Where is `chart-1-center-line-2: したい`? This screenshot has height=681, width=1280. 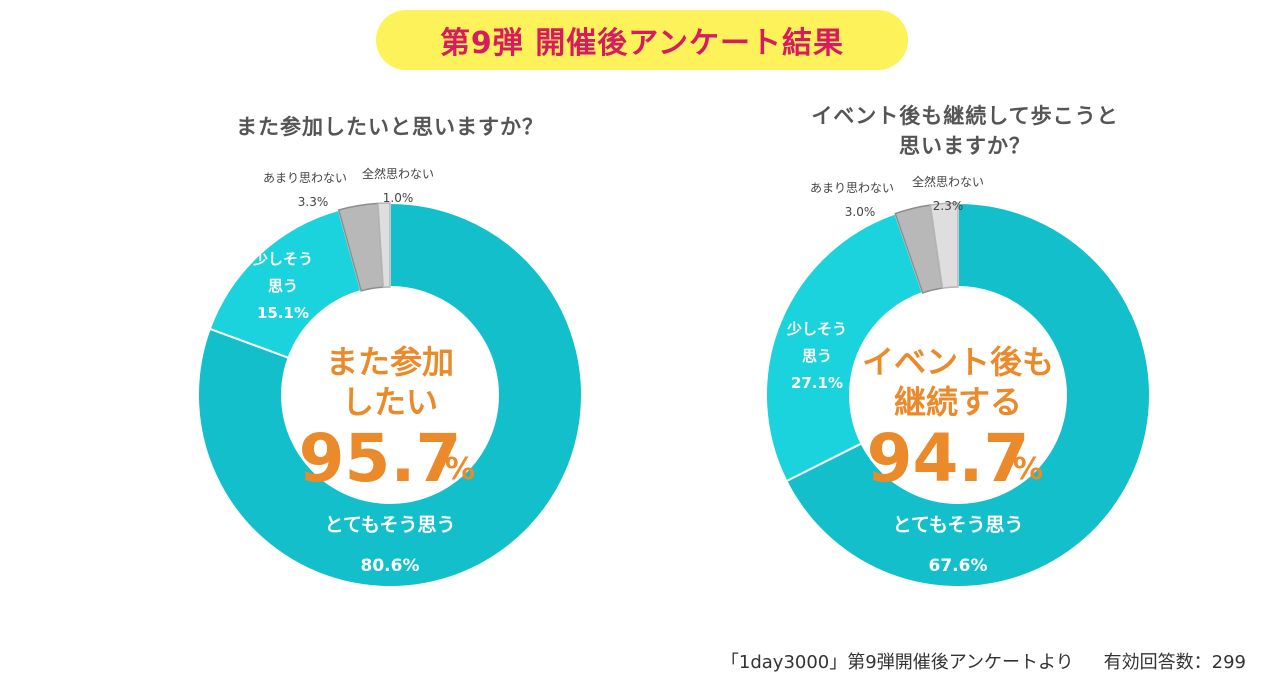 chart-1-center-line-2: したい is located at coordinates (390, 402).